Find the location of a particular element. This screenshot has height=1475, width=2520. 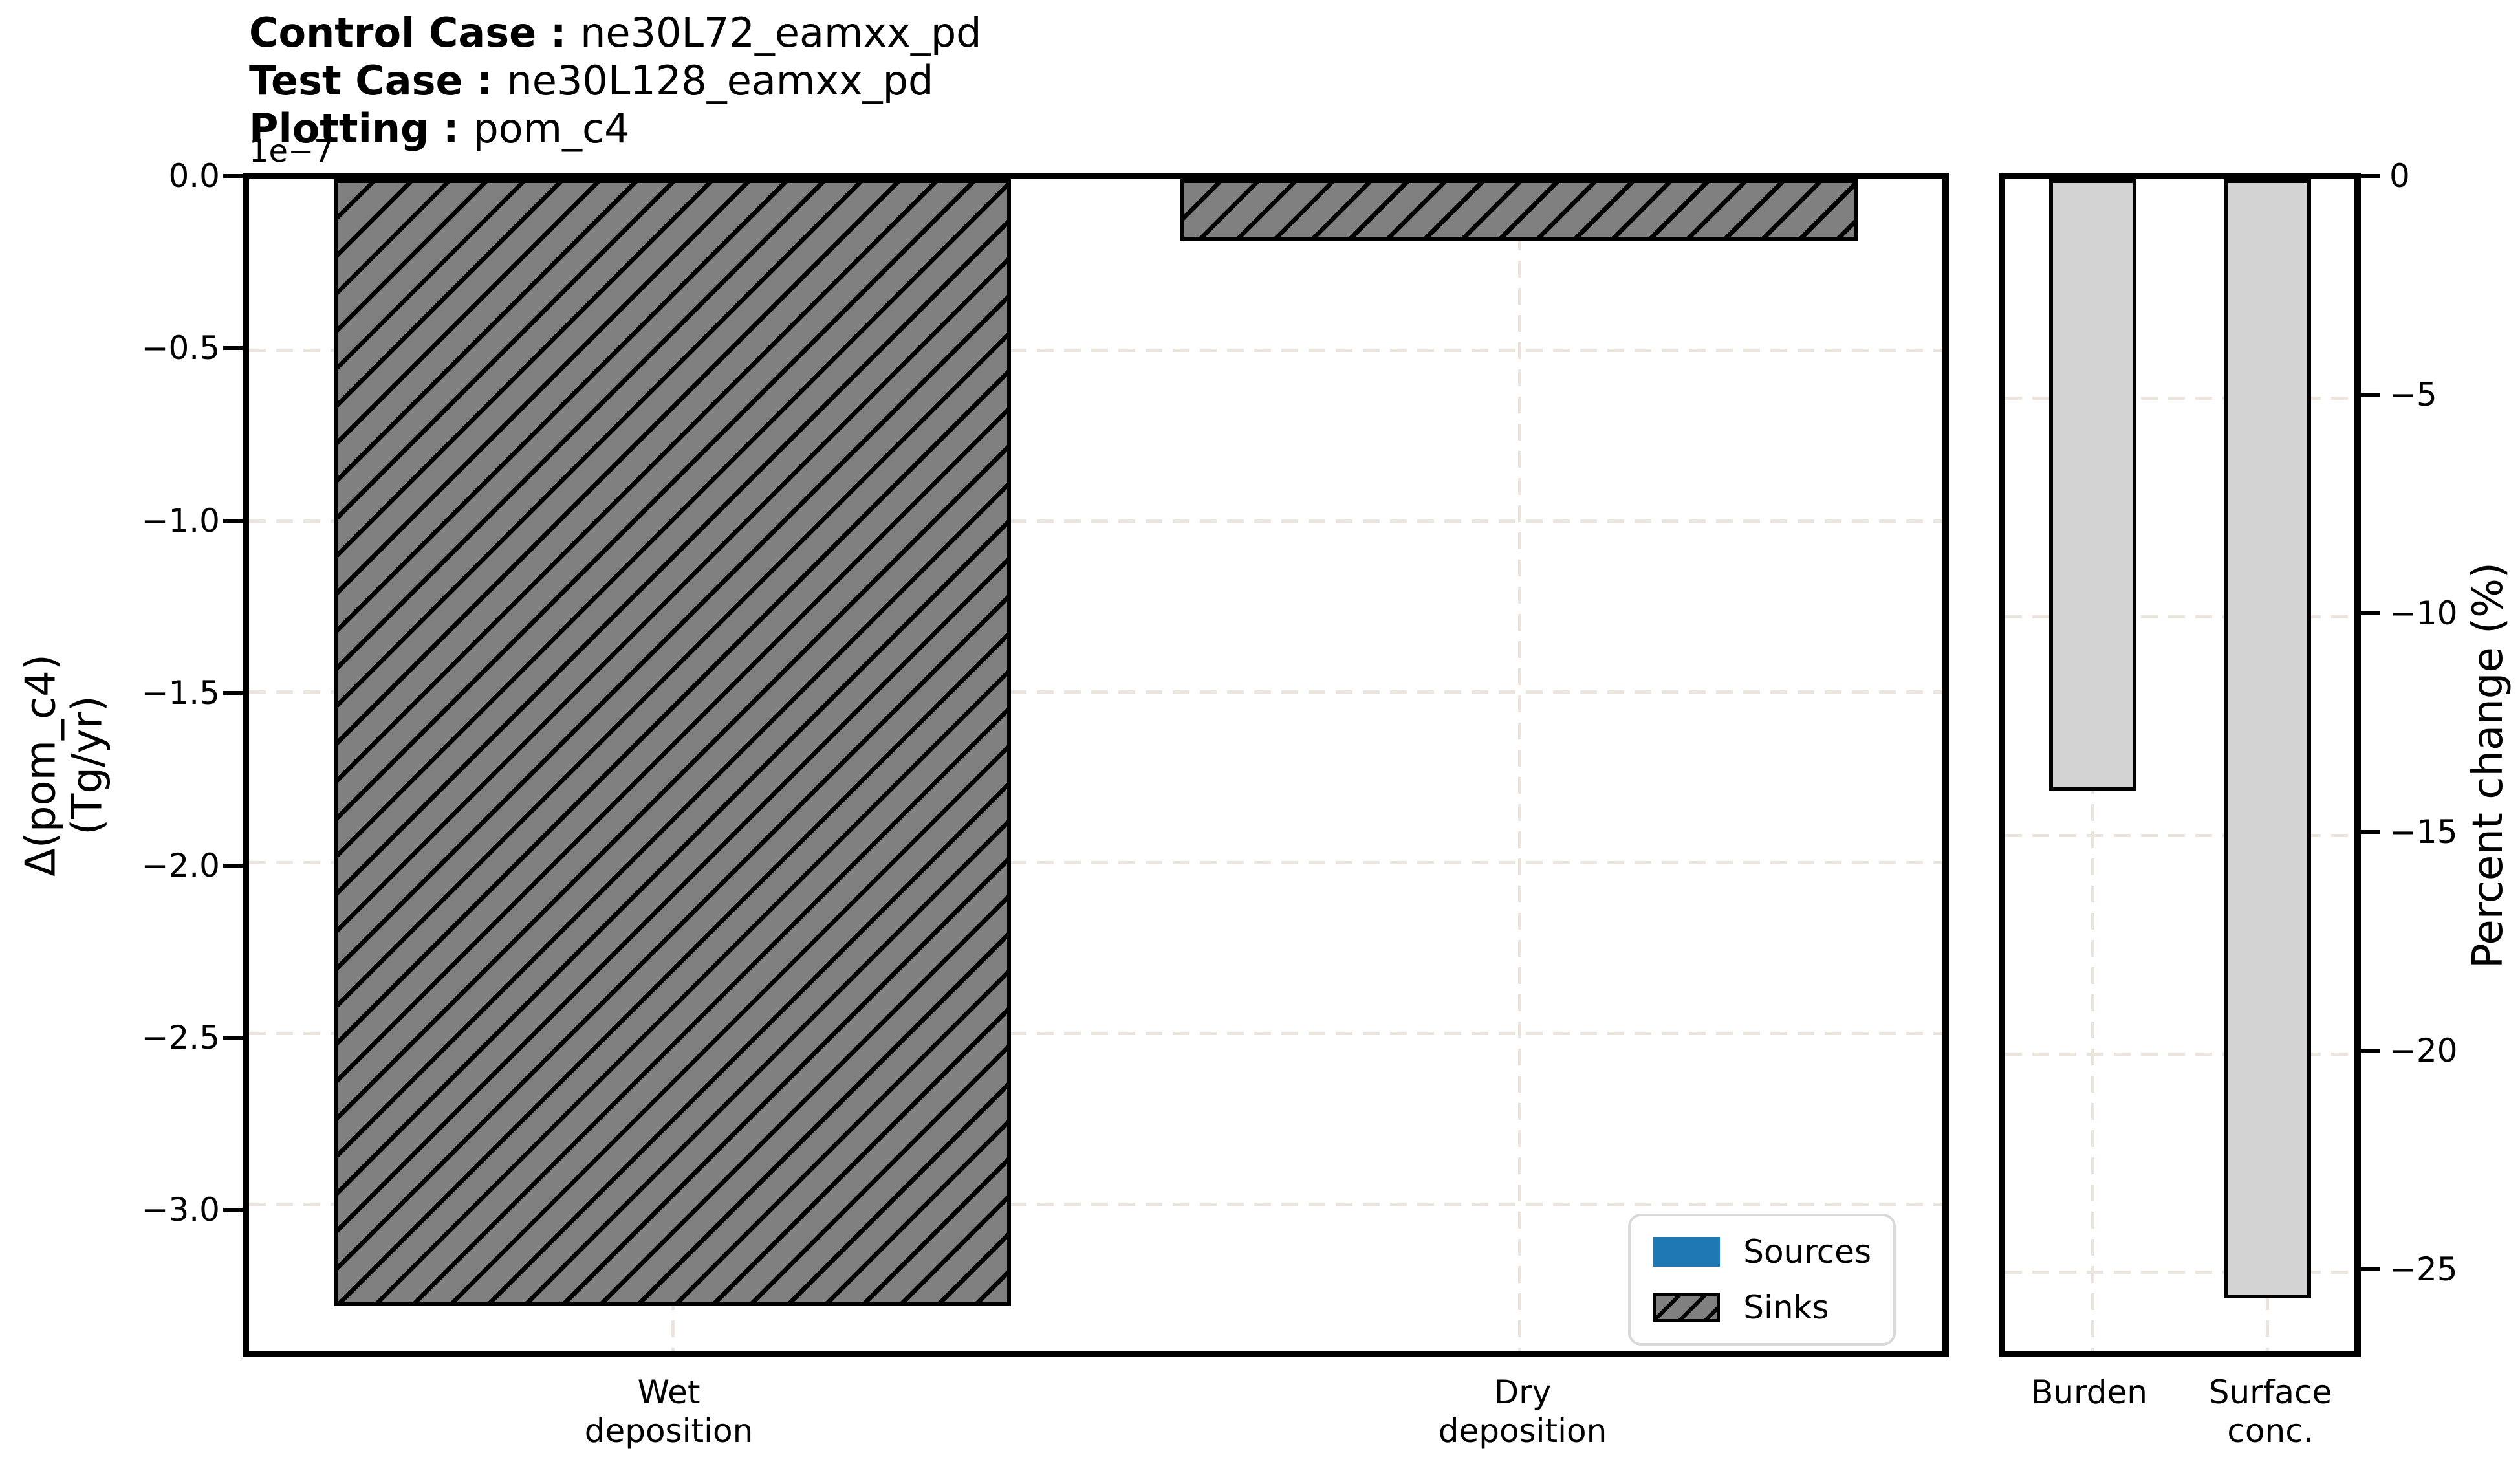

xtick-line: Surface is located at coordinates (2270, 1392).